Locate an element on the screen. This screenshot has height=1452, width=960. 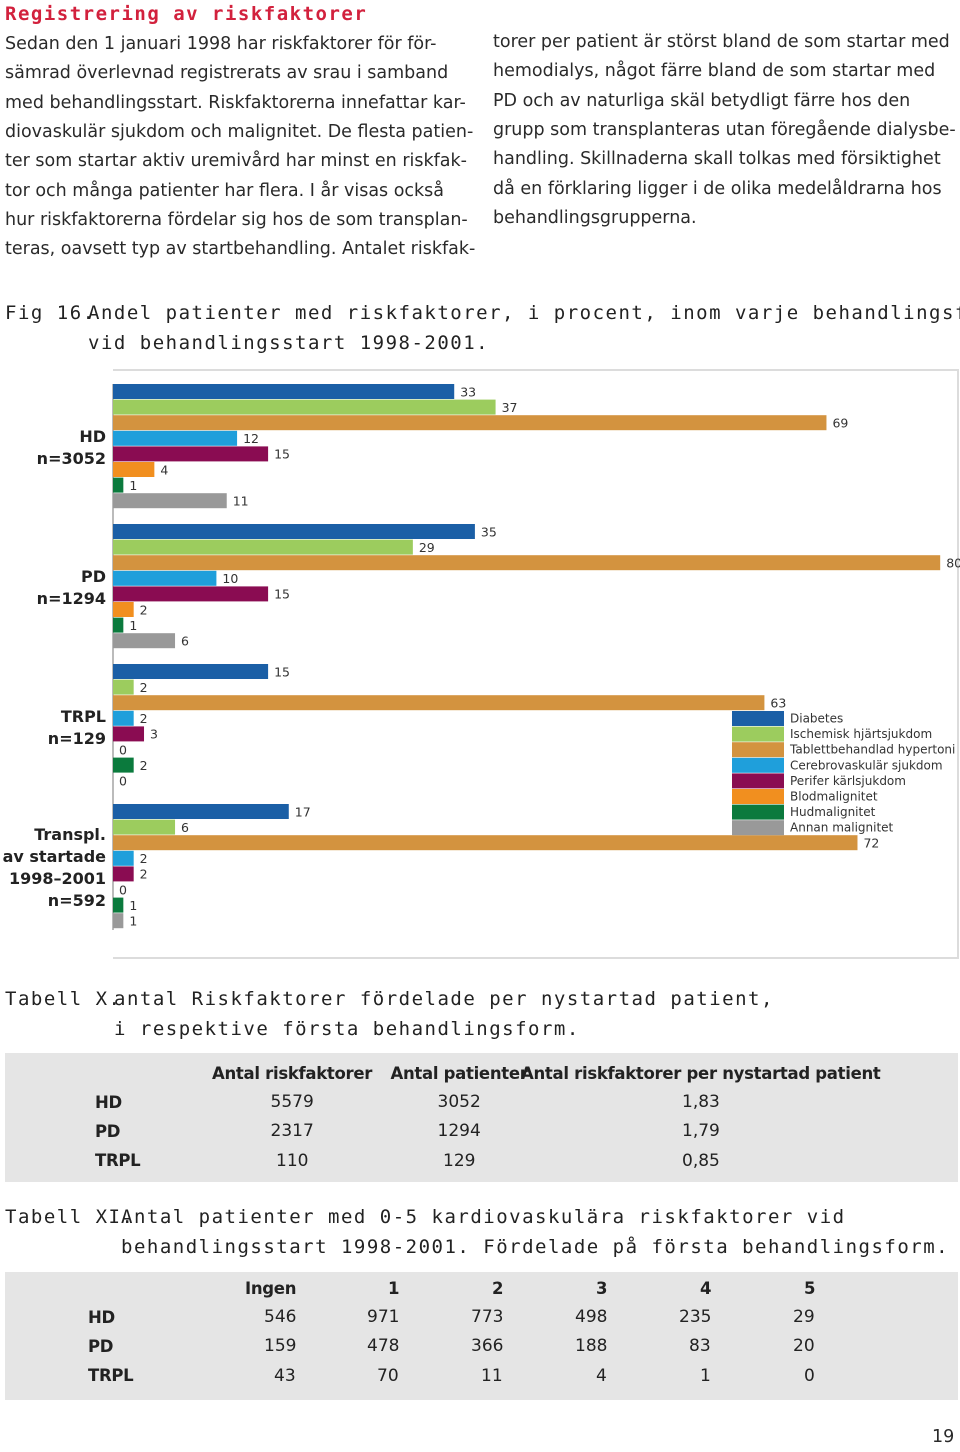
table-cell: 110 is located at coordinates (292, 1160).